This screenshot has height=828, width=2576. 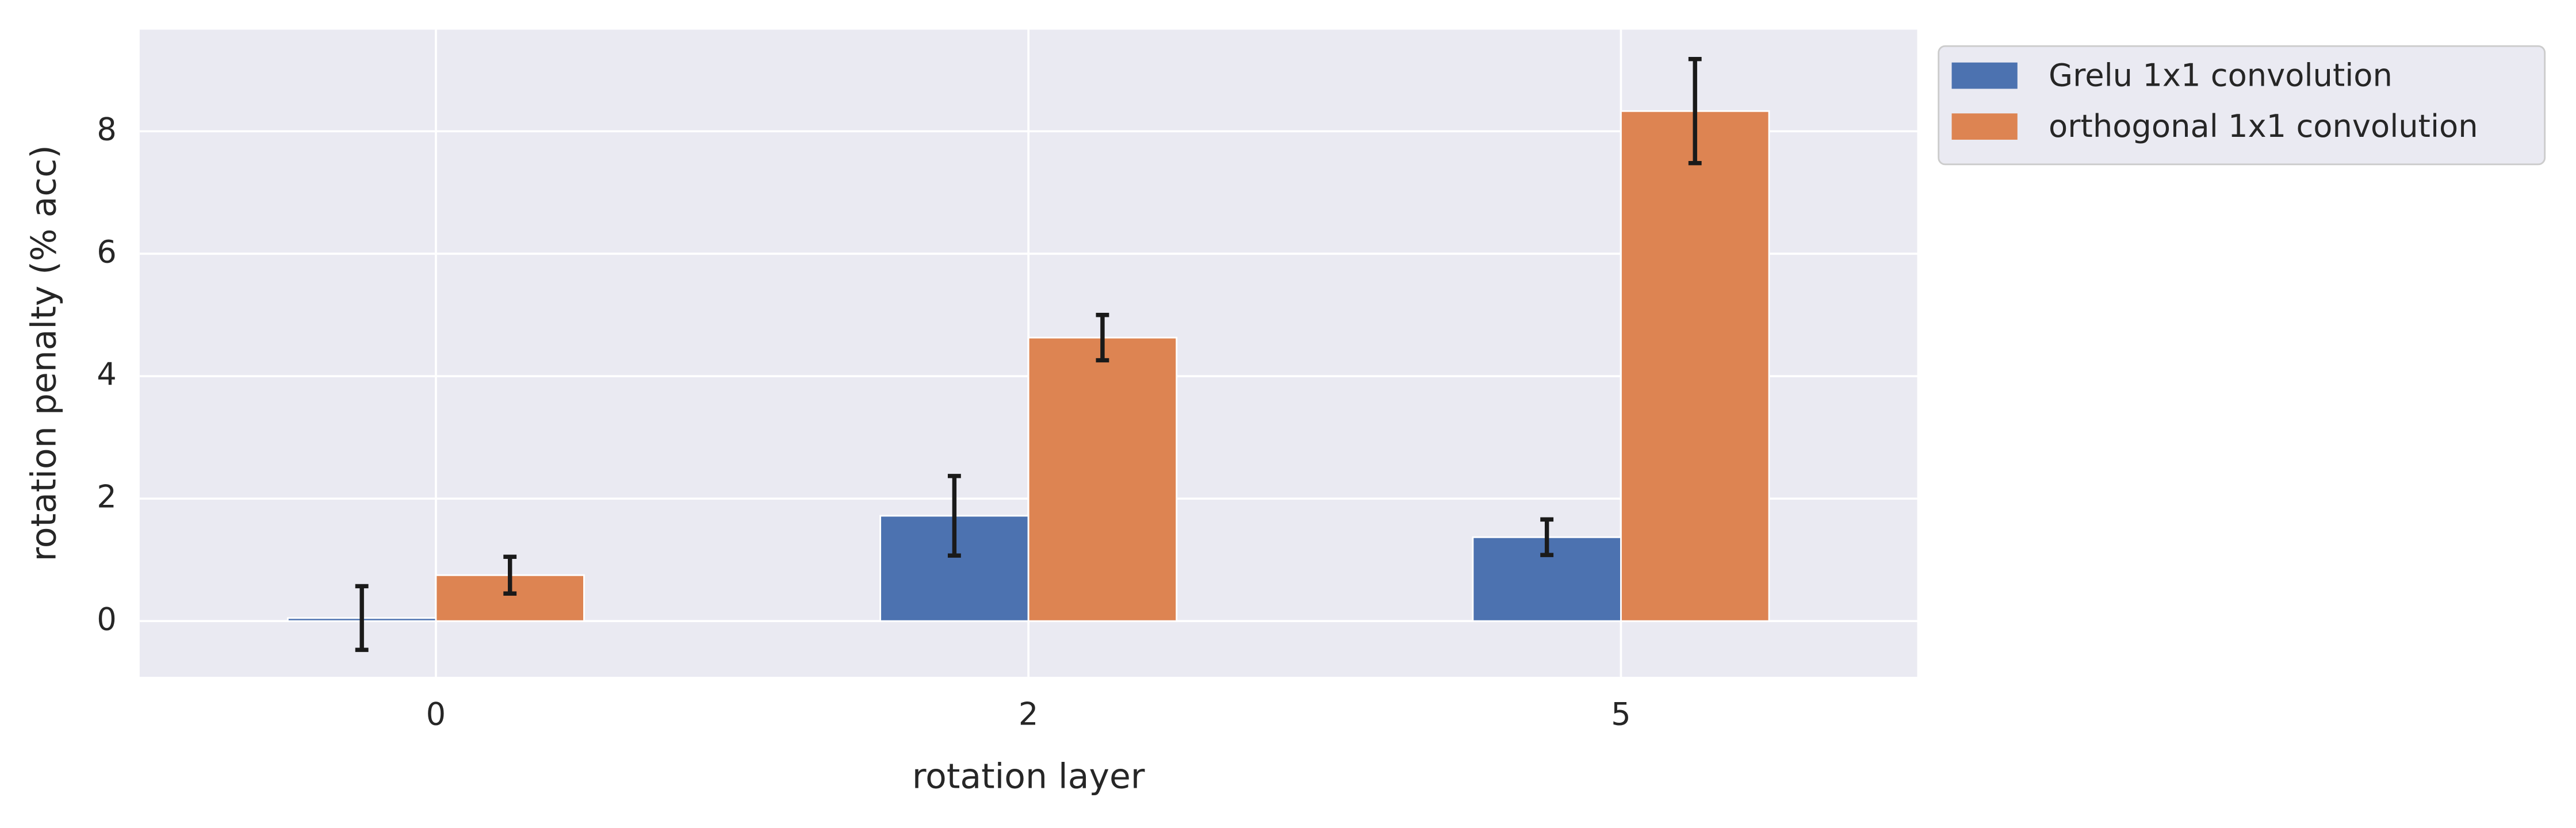 What do you see at coordinates (1621, 714) in the screenshot?
I see `x-tick-label: 5` at bounding box center [1621, 714].